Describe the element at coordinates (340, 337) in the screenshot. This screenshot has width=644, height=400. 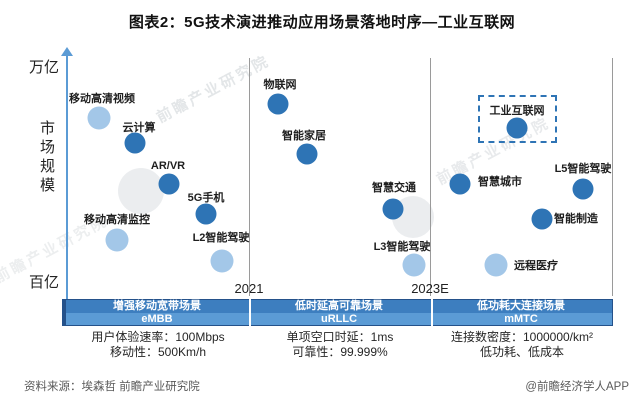
I see `spec-line: 单项空口时延：1ms` at that location.